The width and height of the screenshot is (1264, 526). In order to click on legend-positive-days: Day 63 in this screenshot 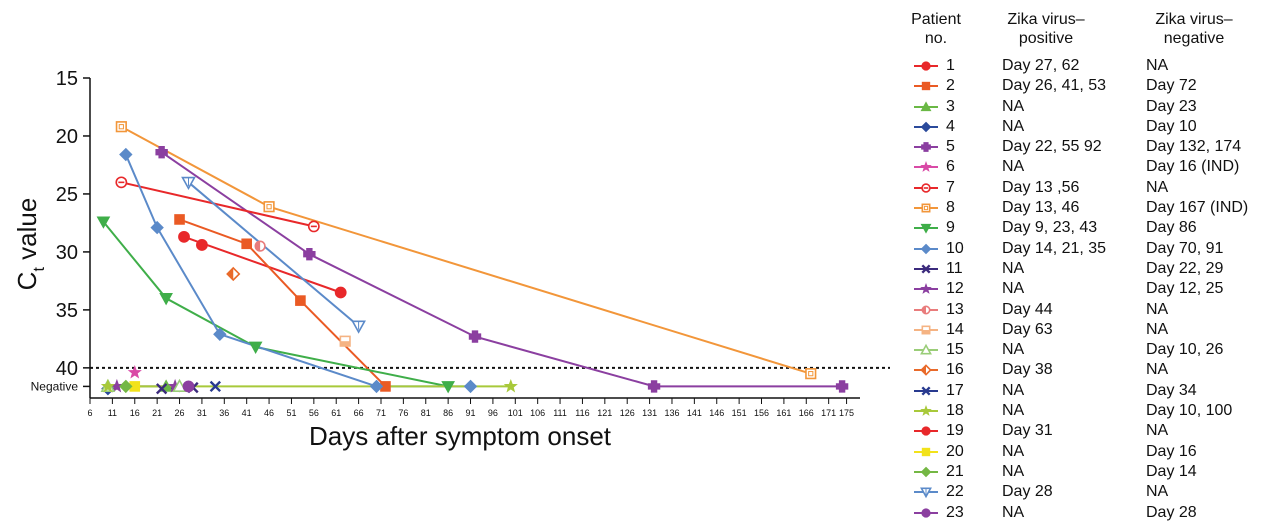, I will do `click(1027, 329)`.